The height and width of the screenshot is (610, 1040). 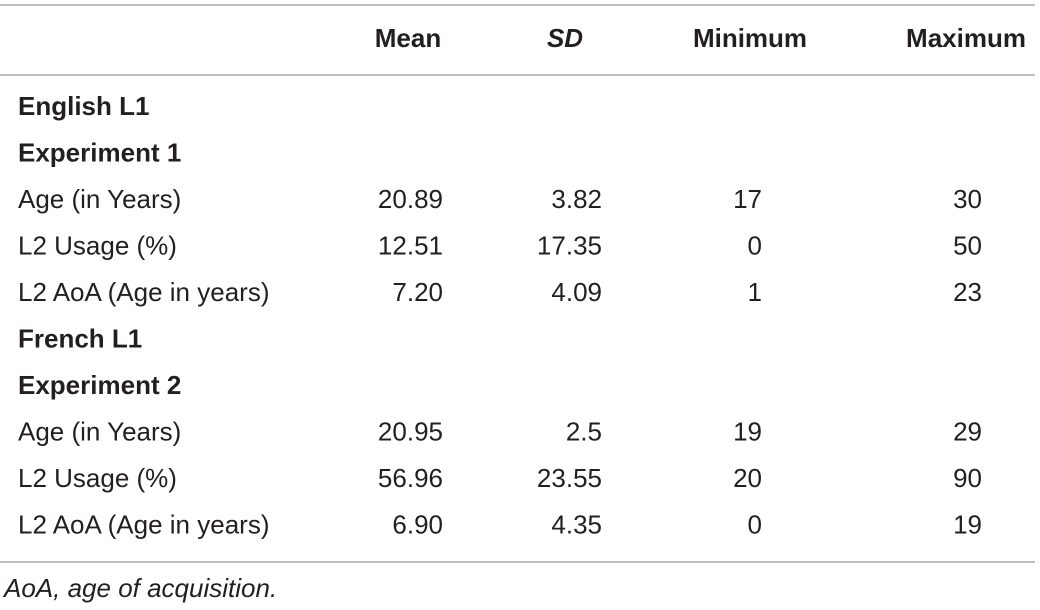 What do you see at coordinates (565, 38) in the screenshot?
I see `column-header: SD` at bounding box center [565, 38].